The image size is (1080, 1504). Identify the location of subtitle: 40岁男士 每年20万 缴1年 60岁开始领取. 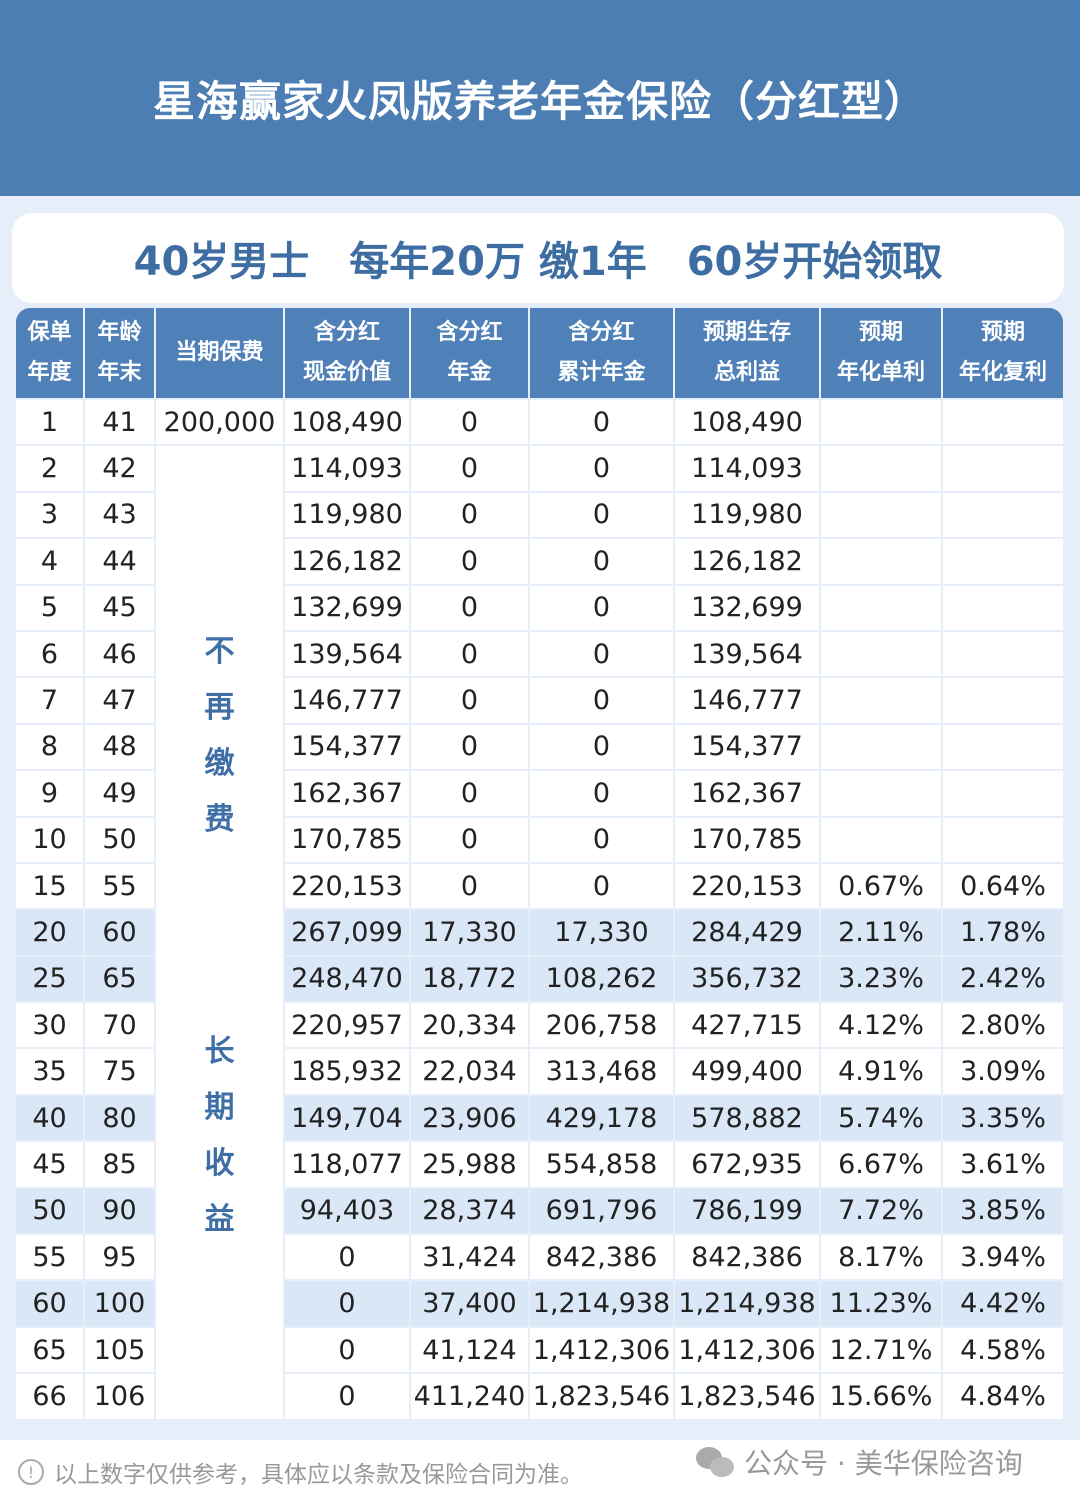
(538, 258).